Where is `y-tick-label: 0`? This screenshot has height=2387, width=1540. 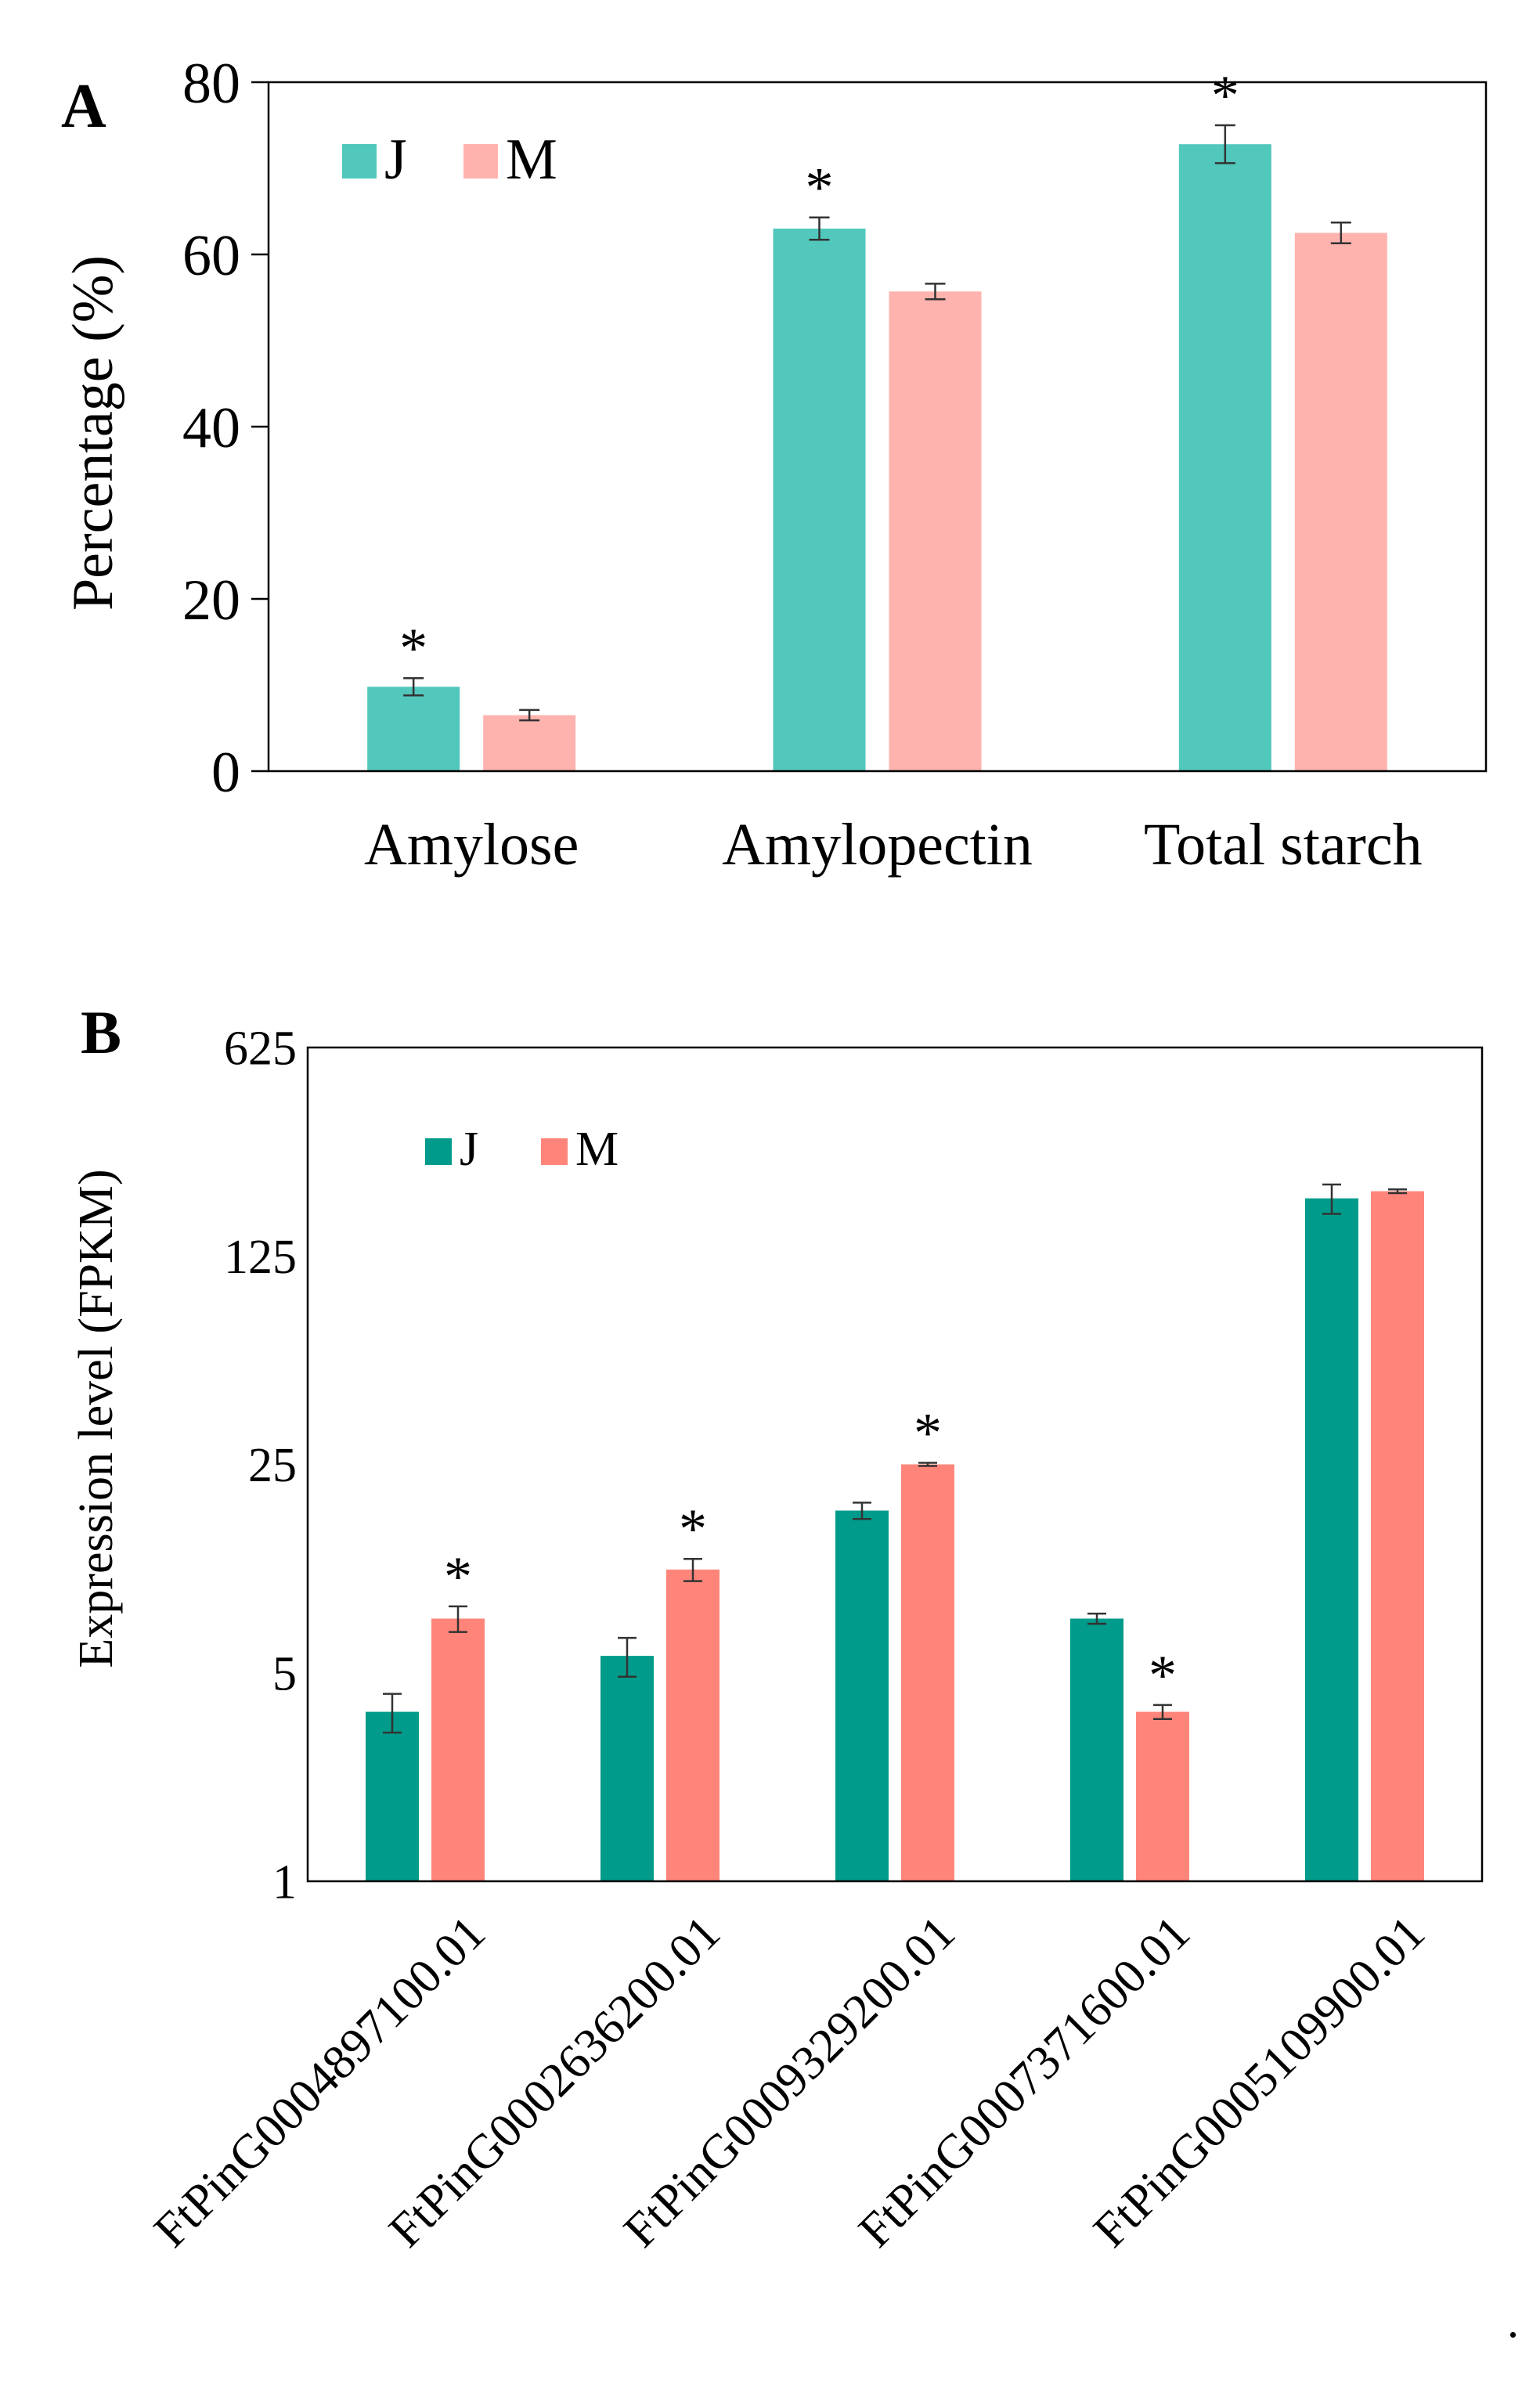 y-tick-label: 0 is located at coordinates (226, 773).